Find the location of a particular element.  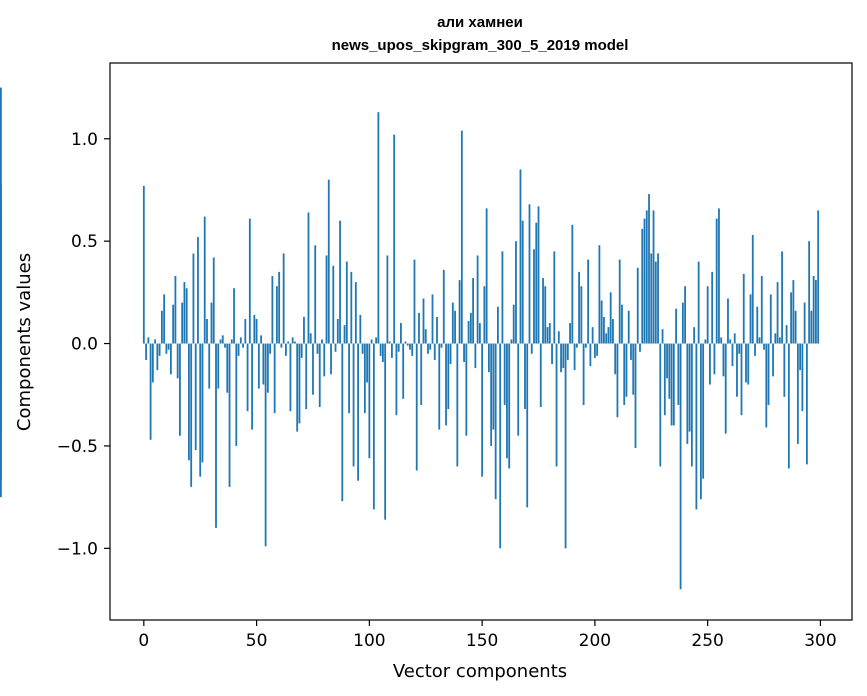

x-tick-label: 200 is located at coordinates (595, 641).